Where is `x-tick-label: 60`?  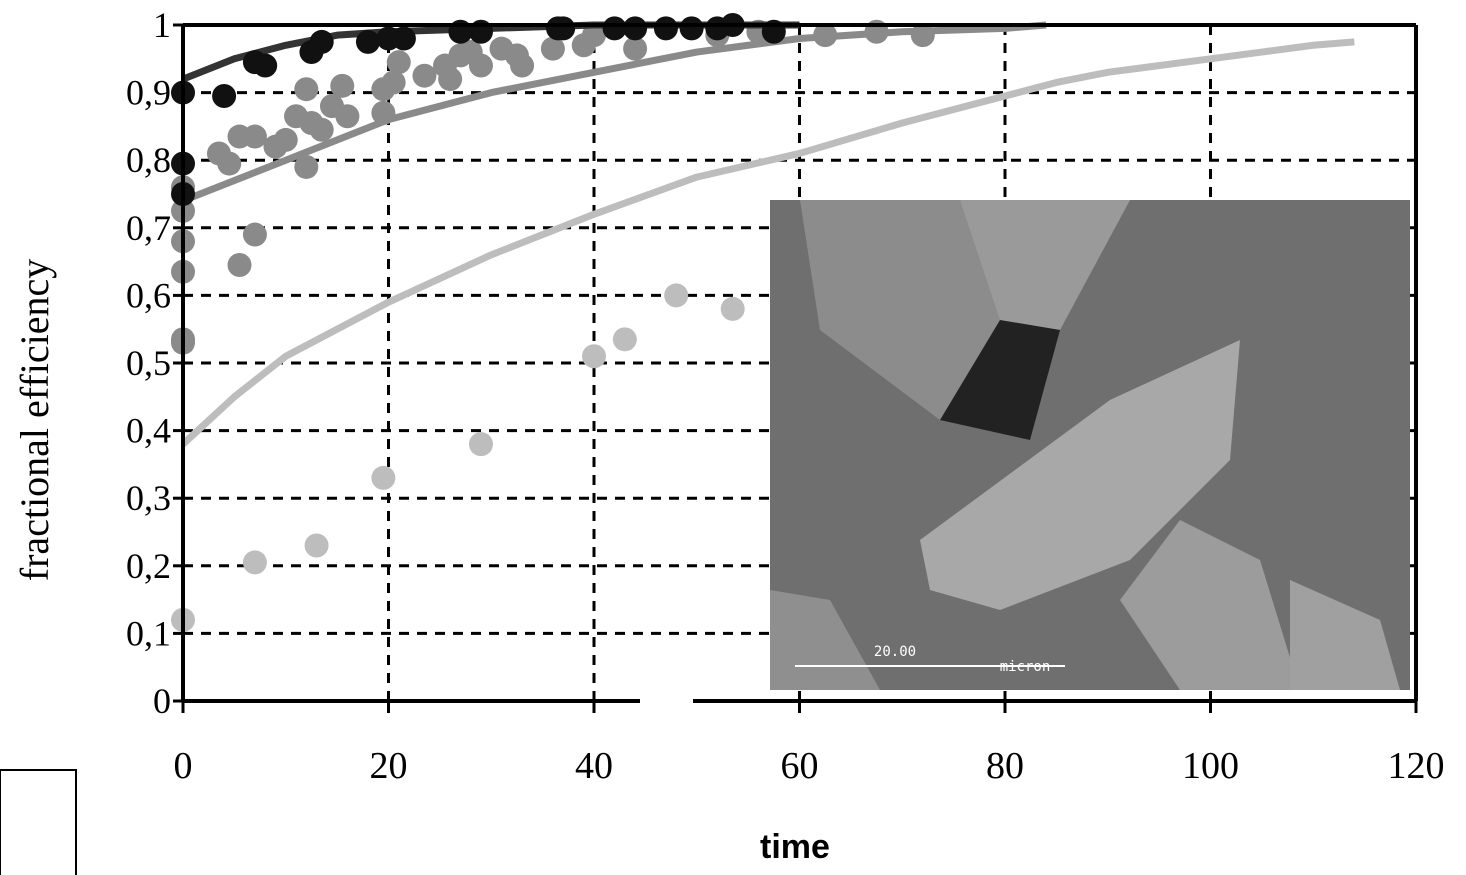
x-tick-label: 60 is located at coordinates (800, 766).